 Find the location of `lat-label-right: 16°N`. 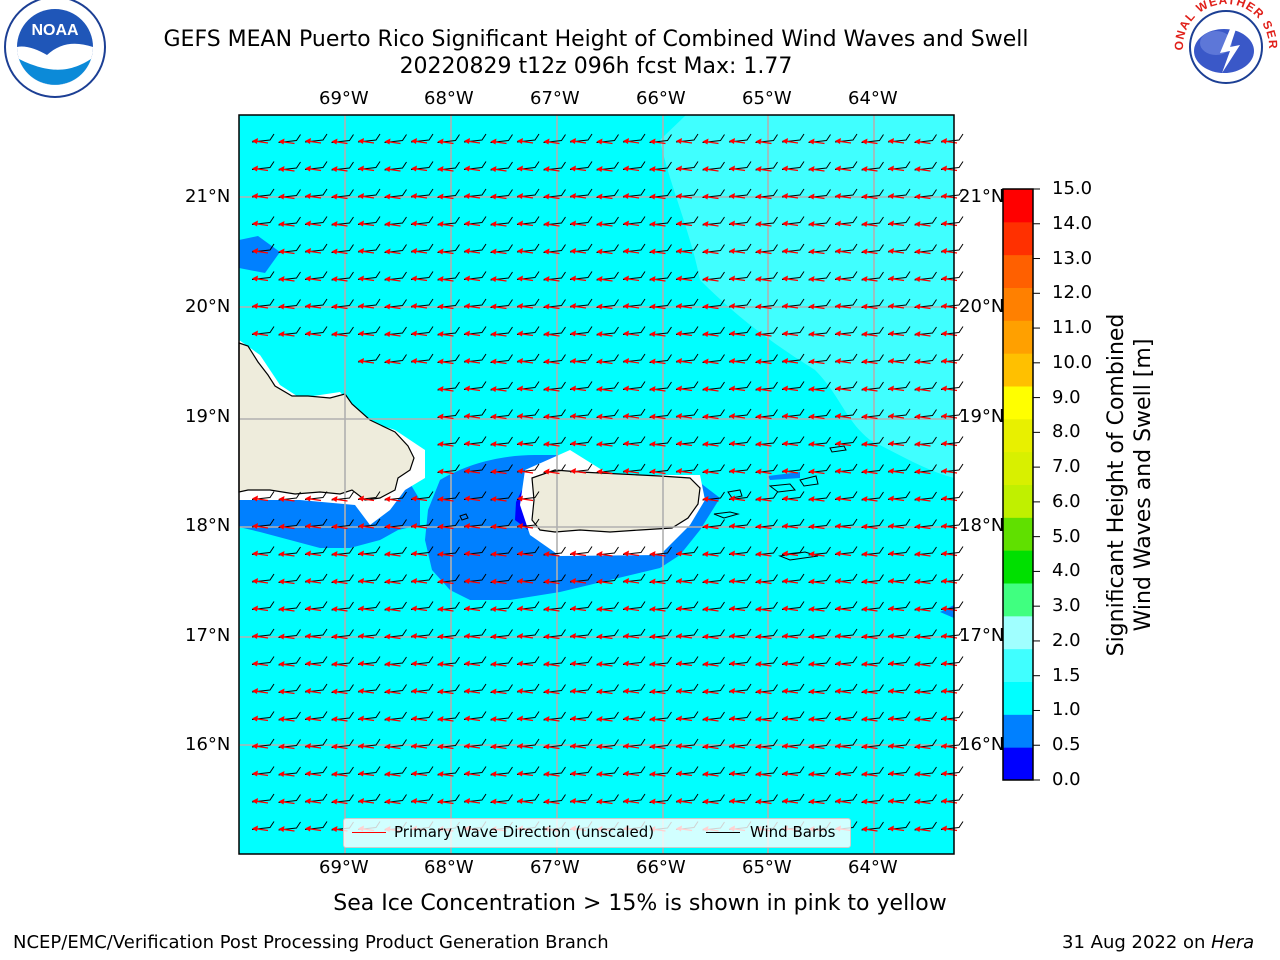

lat-label-right: 16°N is located at coordinates (982, 744).